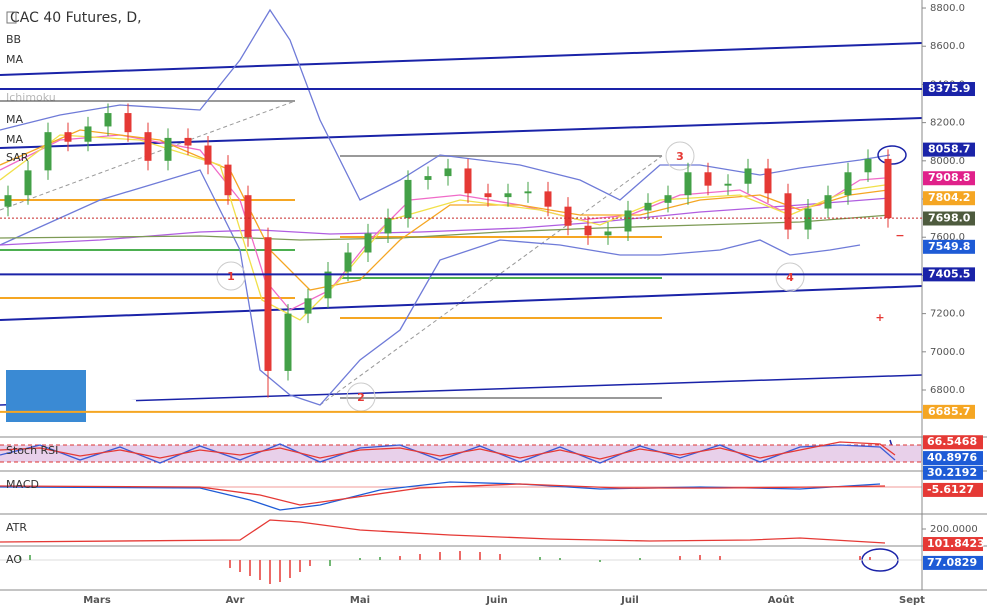  Describe the element at coordinates (947, 8) in the screenshot. I see `y-tick-label: 8800.0` at that location.